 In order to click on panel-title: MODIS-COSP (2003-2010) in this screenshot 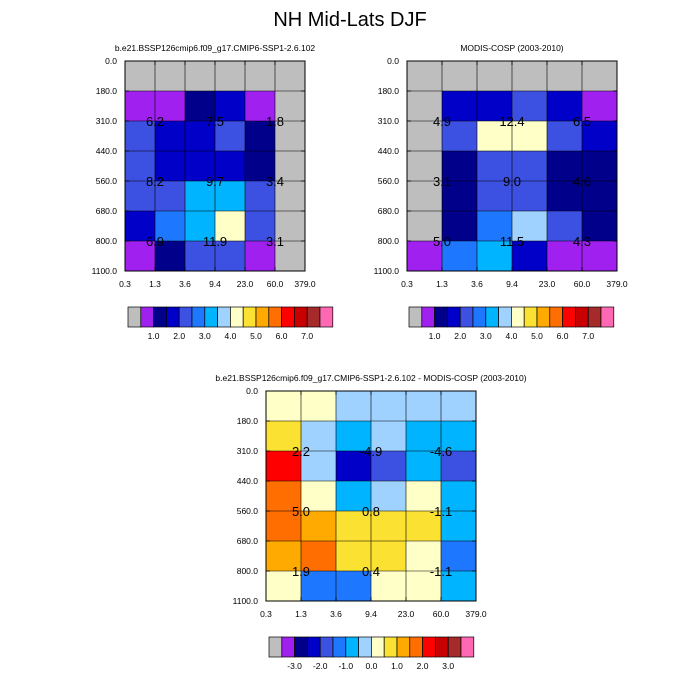, I will do `click(511, 48)`.